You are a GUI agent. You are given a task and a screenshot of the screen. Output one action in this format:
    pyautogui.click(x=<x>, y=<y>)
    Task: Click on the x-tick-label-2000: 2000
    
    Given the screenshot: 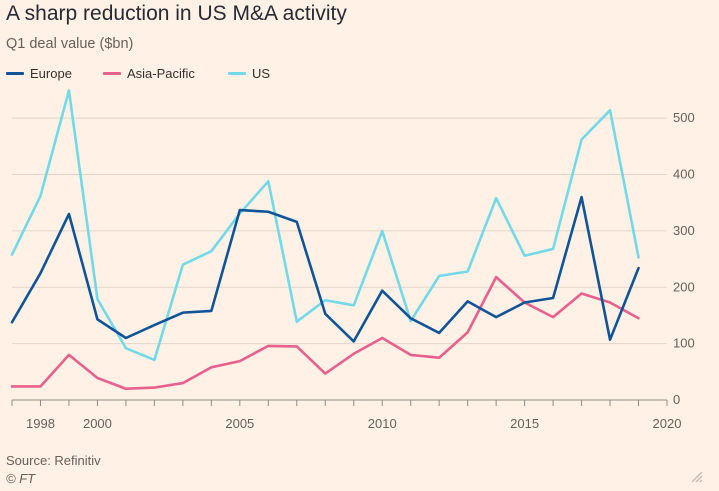 What is the action you would take?
    pyautogui.click(x=97, y=423)
    